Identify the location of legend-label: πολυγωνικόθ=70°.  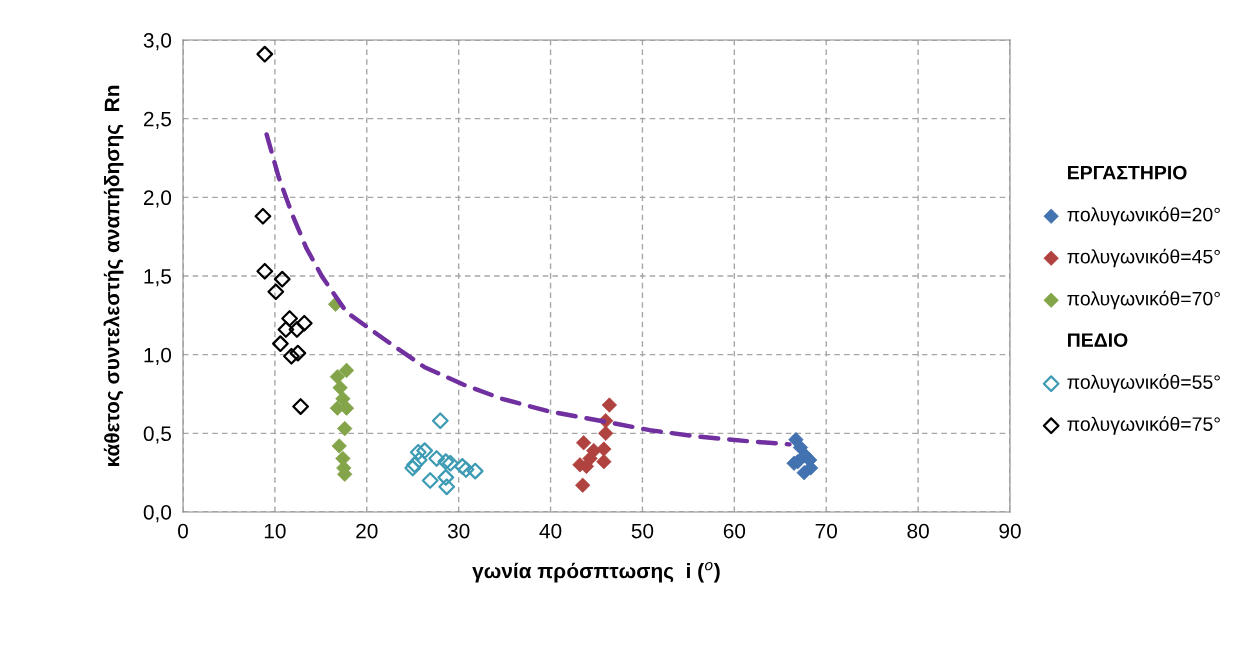
(1143, 300).